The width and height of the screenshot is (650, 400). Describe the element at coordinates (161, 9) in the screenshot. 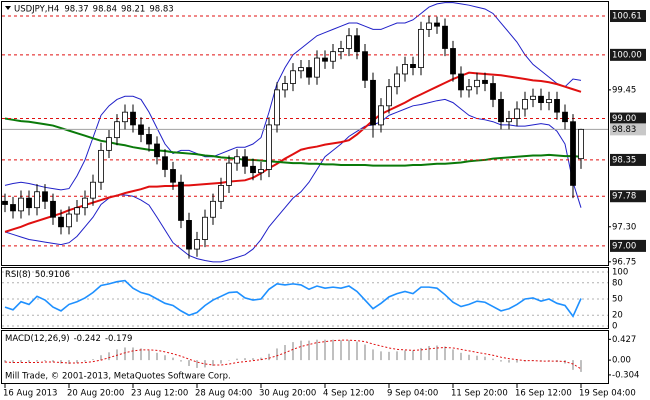

I see `header-close: 98.83` at that location.